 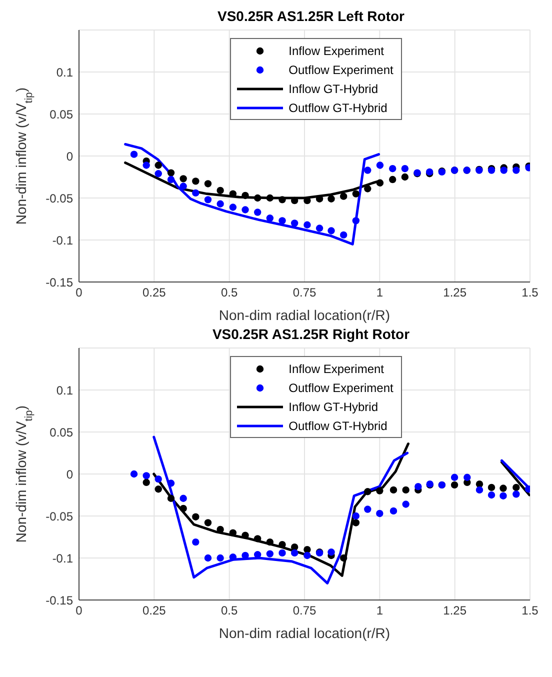 I want to click on legend-label: Outflow GT-Hybrid, so click(x=338, y=425).